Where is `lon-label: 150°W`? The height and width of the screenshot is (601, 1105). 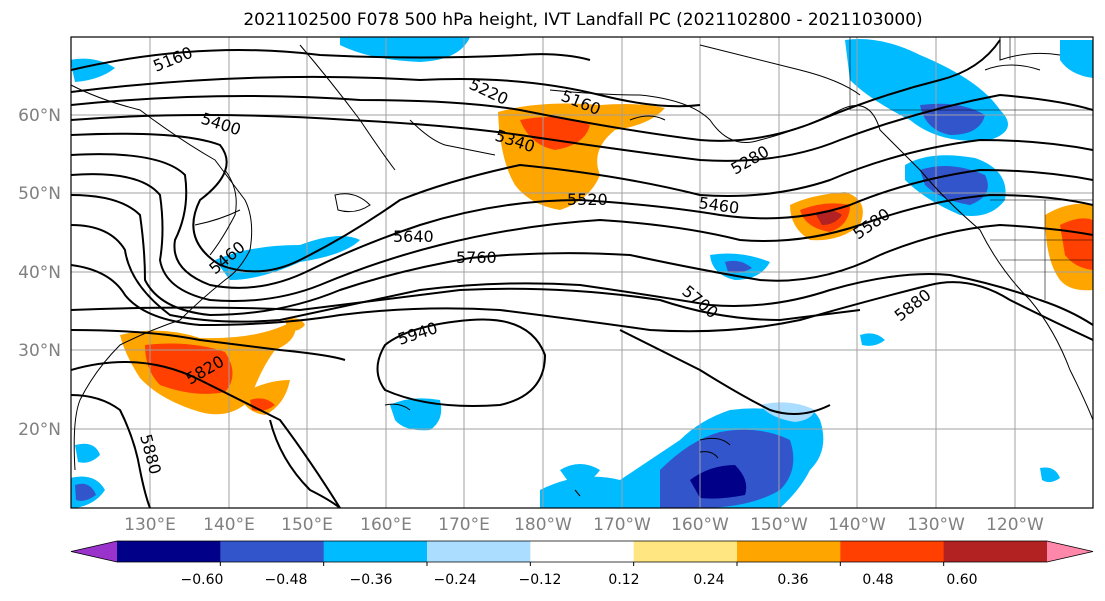 lon-label: 150°W is located at coordinates (779, 525).